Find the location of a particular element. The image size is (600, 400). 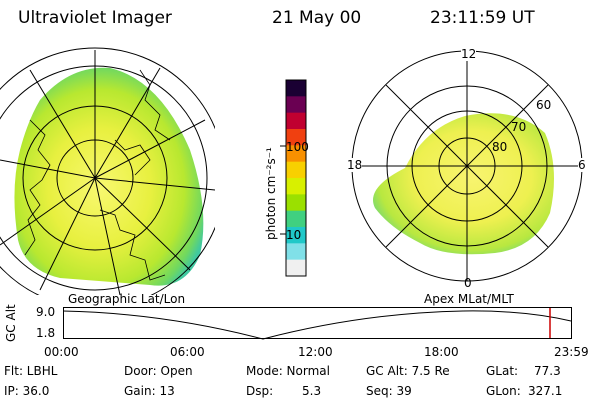

mlat-label-60: 60 is located at coordinates (544, 105).